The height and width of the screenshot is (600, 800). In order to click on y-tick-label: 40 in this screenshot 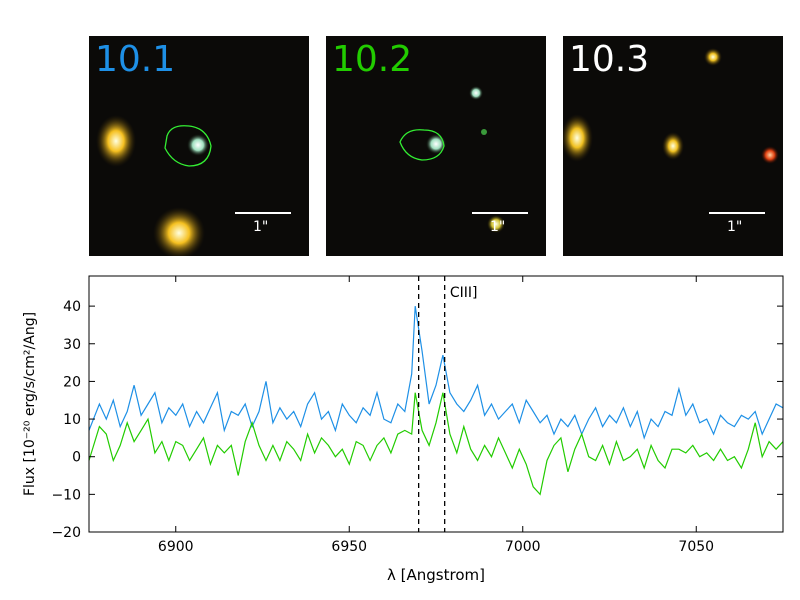, I will do `click(72, 307)`.